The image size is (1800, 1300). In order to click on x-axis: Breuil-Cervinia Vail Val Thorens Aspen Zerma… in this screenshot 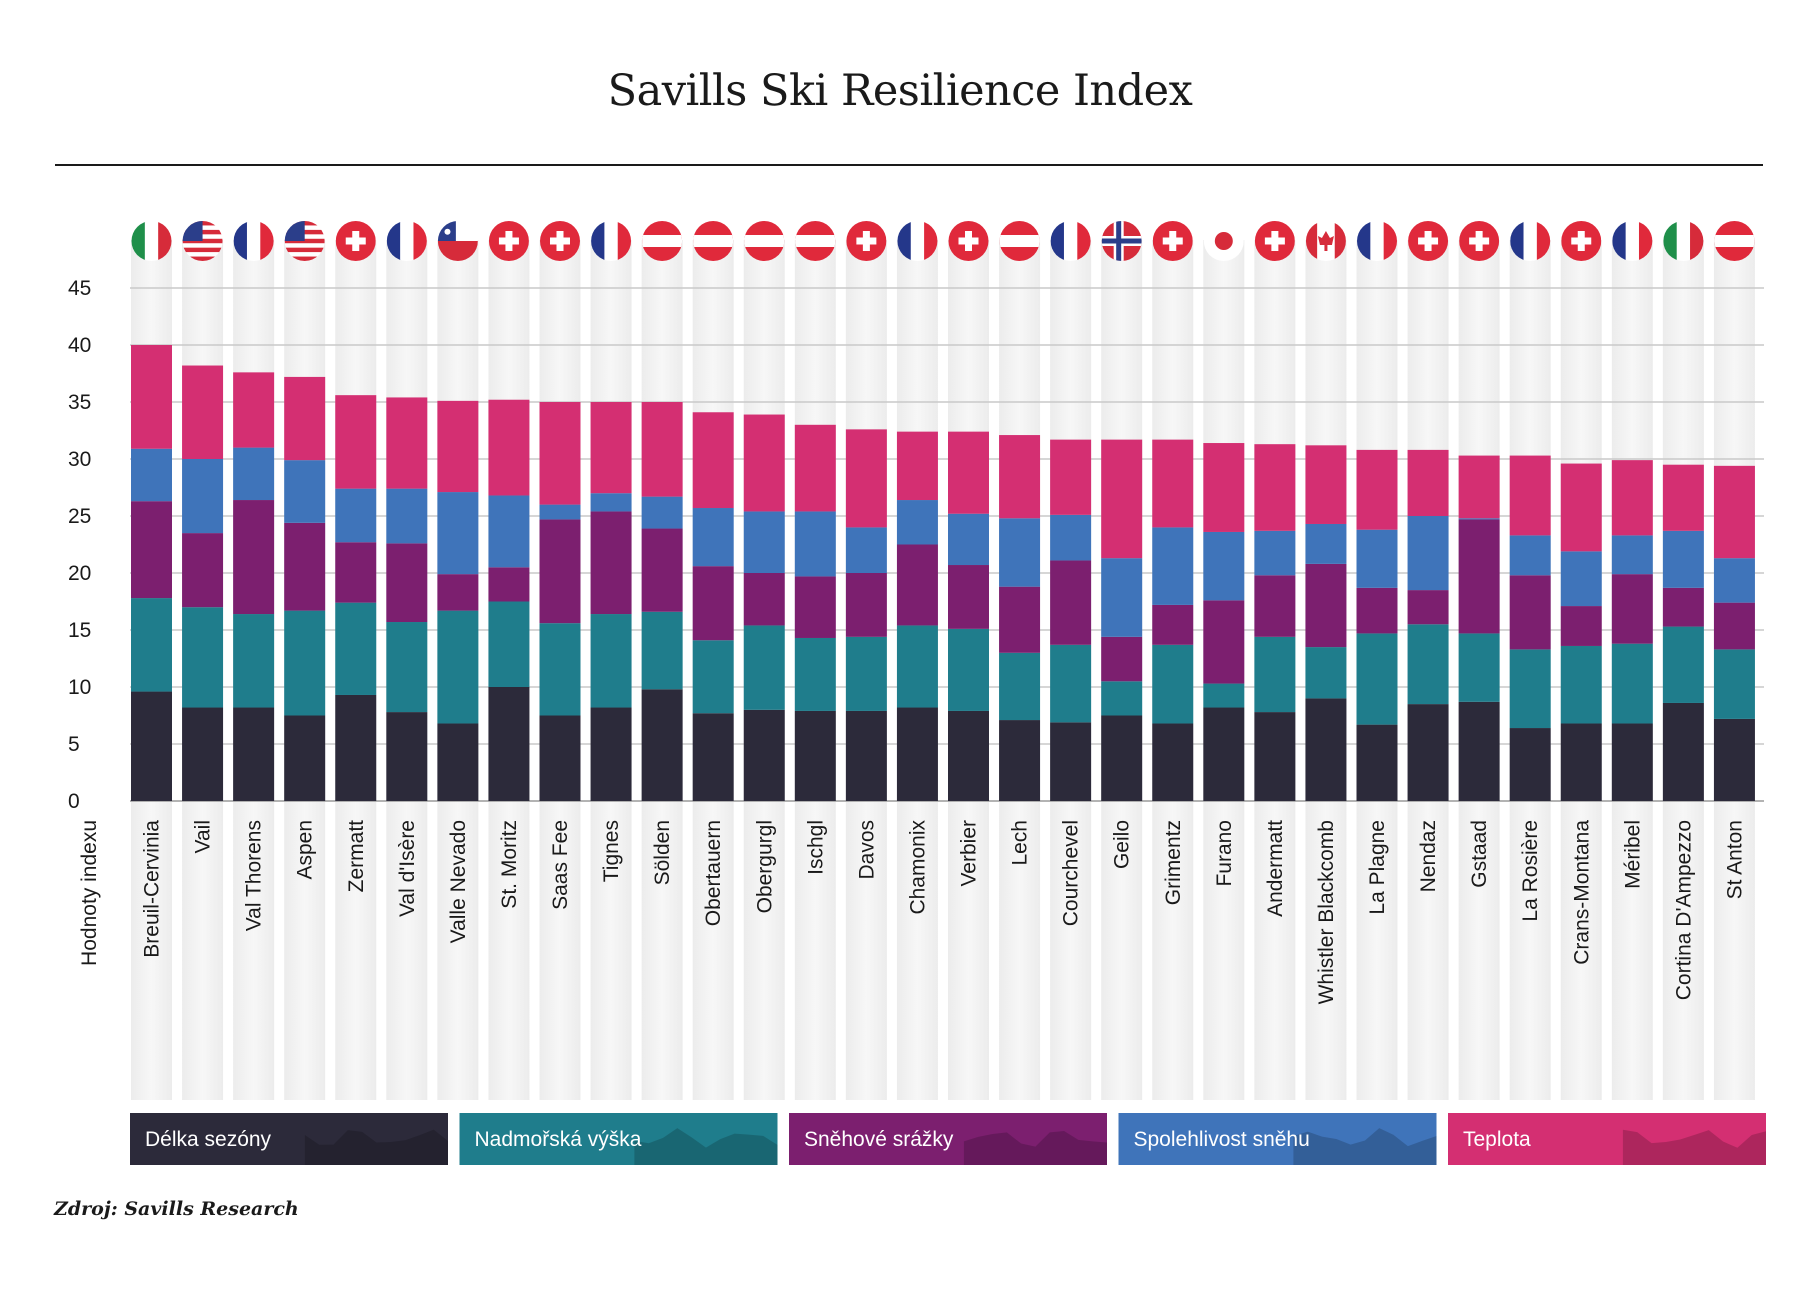, I will do `click(944, 912)`.